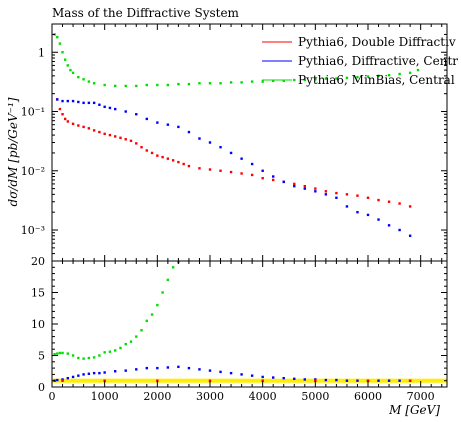  What do you see at coordinates (38, 261) in the screenshot?
I see `y-tick-label: 20` at bounding box center [38, 261].